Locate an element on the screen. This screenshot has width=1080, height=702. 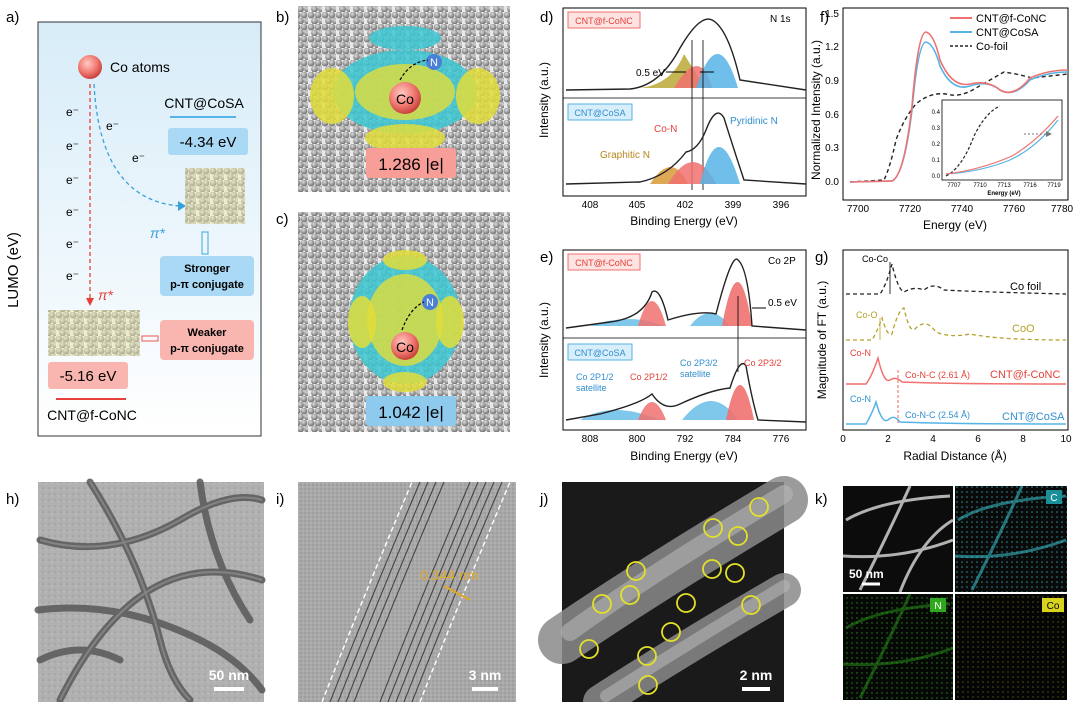
f-inset-cosa is located at coordinates (1002, 147).